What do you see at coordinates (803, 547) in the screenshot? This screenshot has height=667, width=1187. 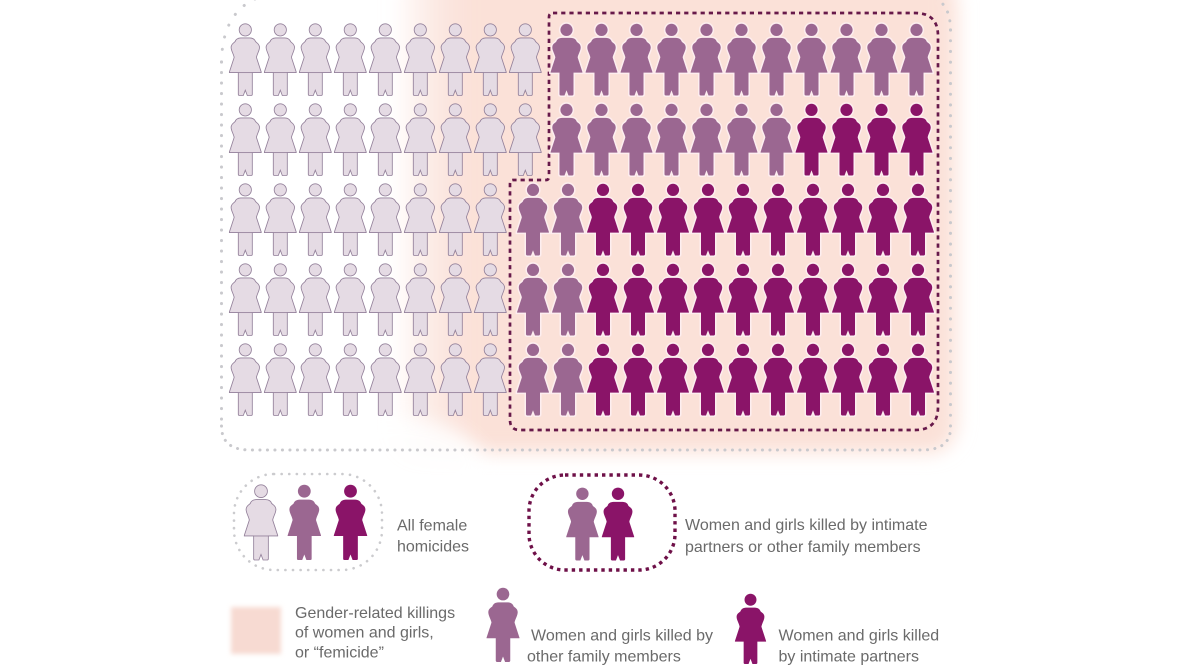 I see `svg-text:partners or other family membe: partners or other family members` at bounding box center [803, 547].